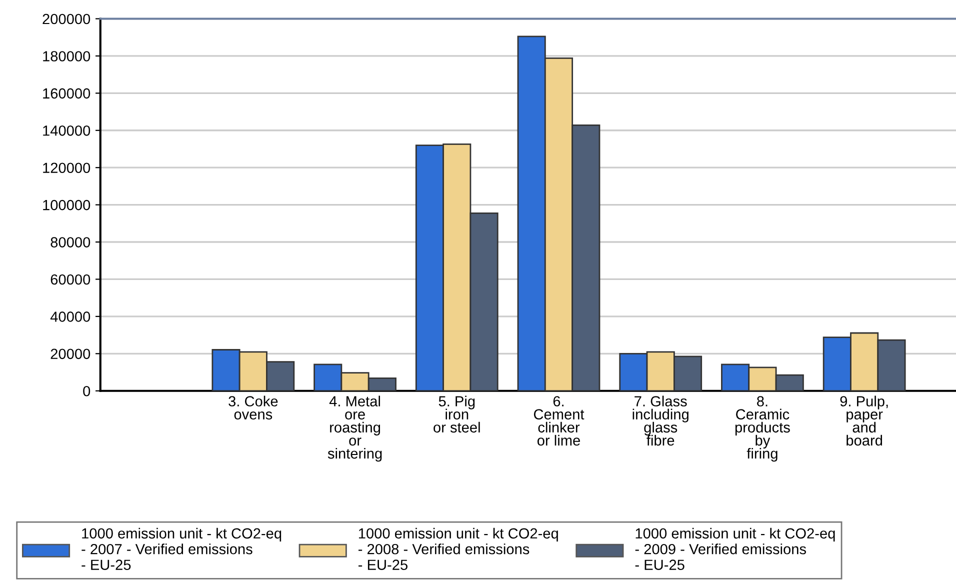 This screenshot has width=956, height=586. What do you see at coordinates (253, 408) in the screenshot?
I see `x-tick-label: 3. Coke ovens` at bounding box center [253, 408].